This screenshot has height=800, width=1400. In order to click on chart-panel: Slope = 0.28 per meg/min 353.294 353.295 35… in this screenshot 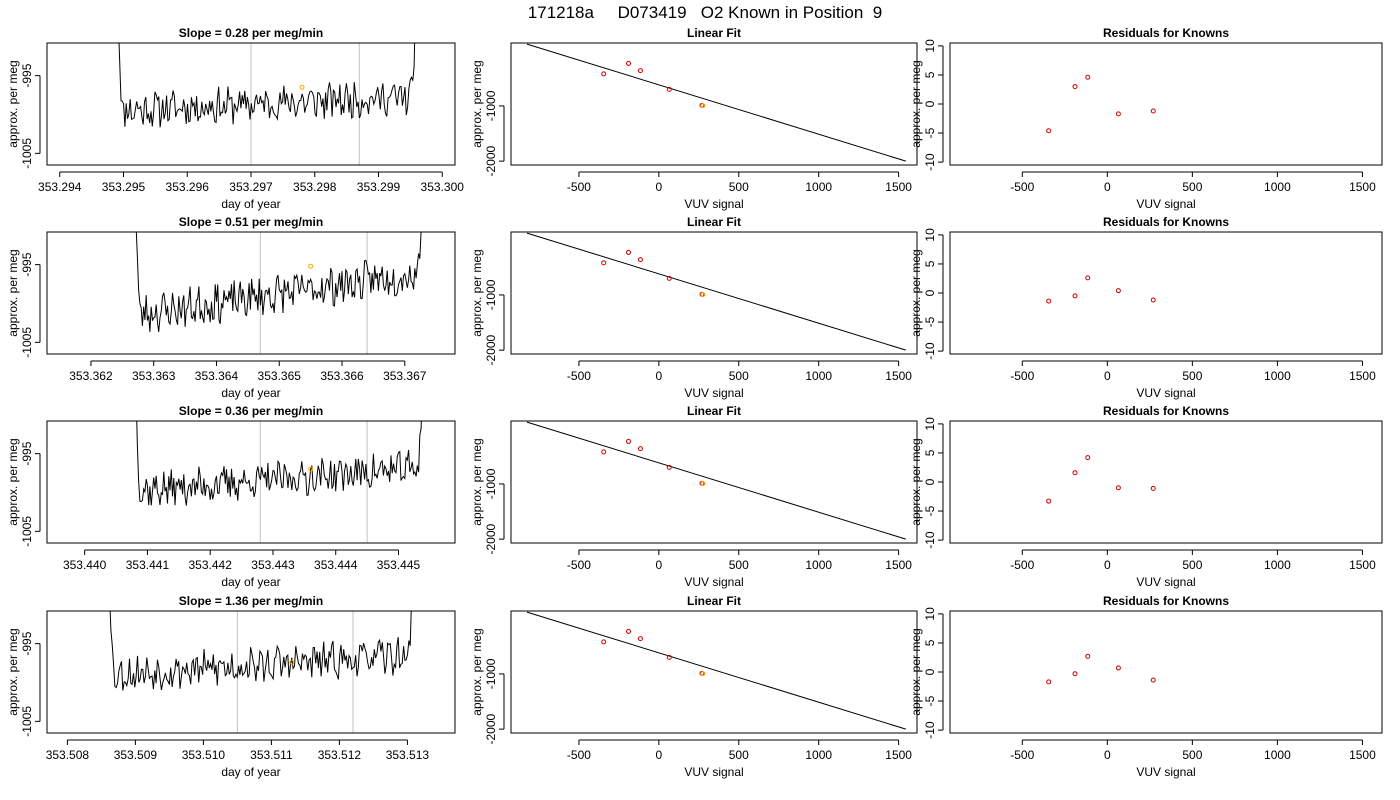, I will do `click(235, 118)`.